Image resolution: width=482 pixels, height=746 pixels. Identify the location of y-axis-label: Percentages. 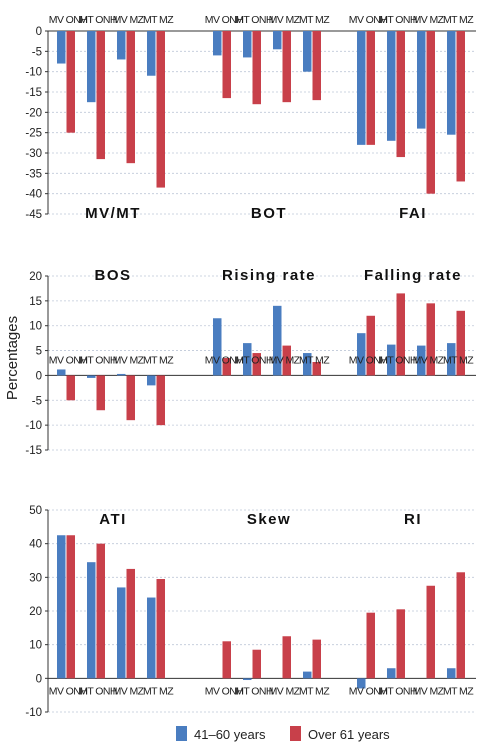
(12, 358).